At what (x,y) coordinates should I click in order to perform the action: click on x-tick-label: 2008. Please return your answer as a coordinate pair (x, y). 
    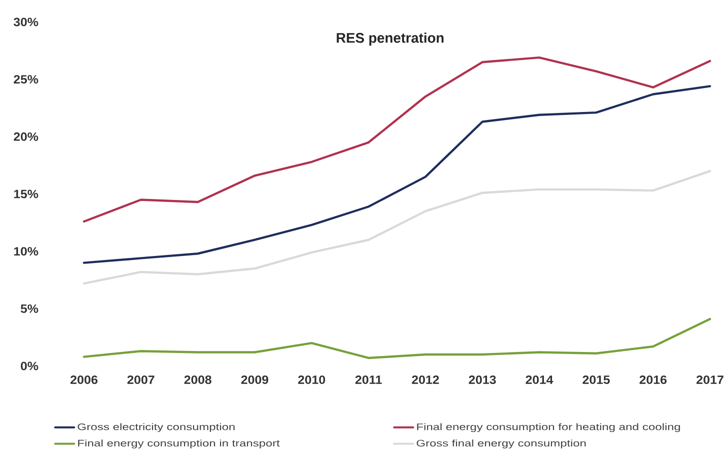
    Looking at the image, I should click on (198, 380).